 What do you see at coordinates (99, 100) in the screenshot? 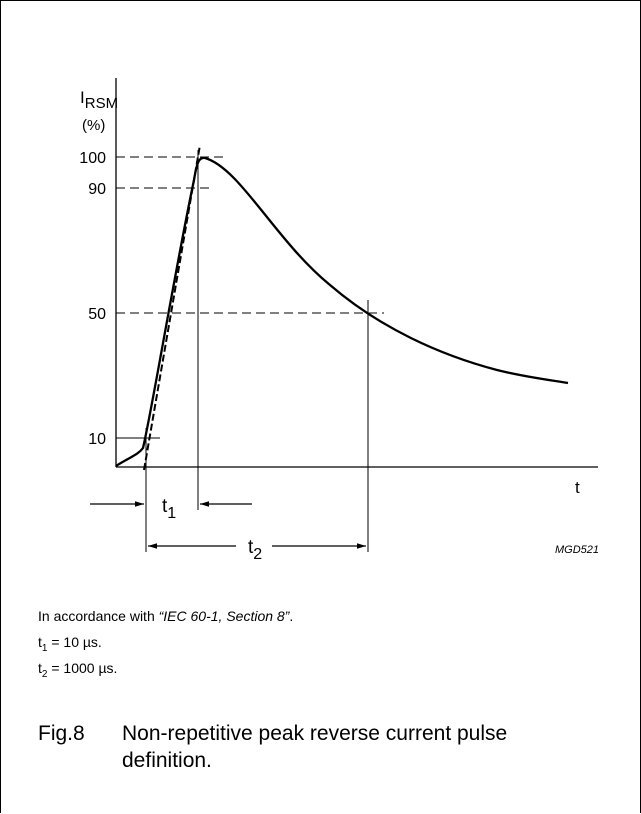
I see `y-axis-label: IRSM` at bounding box center [99, 100].